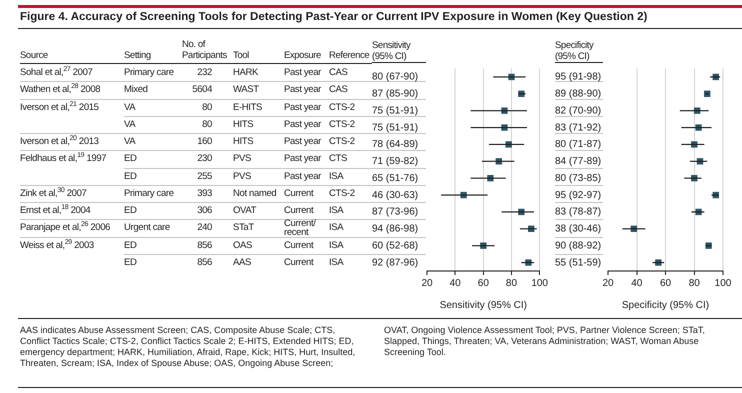  What do you see at coordinates (205, 50) in the screenshot?
I see `category-label: No. of Participants` at bounding box center [205, 50].